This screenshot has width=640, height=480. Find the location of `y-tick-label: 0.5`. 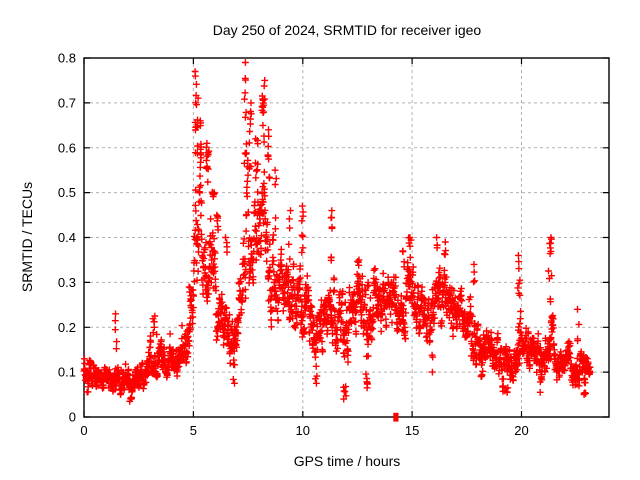

y-tick-label: 0.5 is located at coordinates (67, 192).